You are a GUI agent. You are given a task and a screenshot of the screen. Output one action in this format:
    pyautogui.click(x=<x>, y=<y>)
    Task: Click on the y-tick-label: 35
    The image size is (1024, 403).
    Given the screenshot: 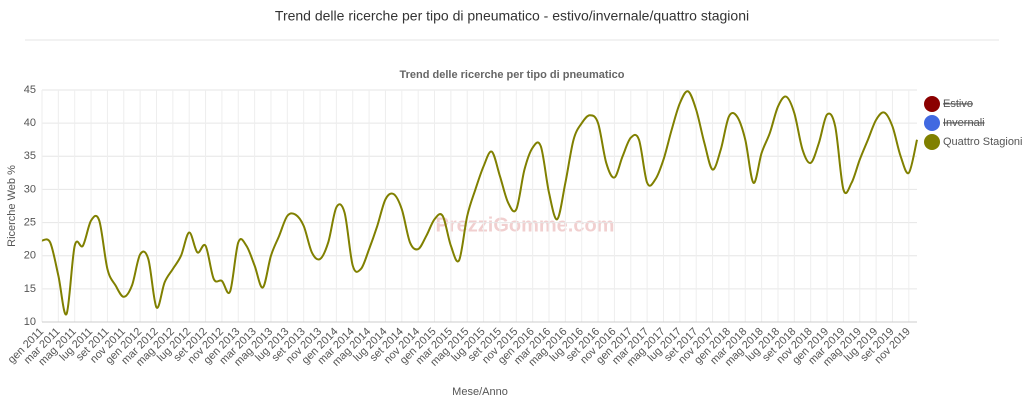 What is the action you would take?
    pyautogui.click(x=30, y=156)
    